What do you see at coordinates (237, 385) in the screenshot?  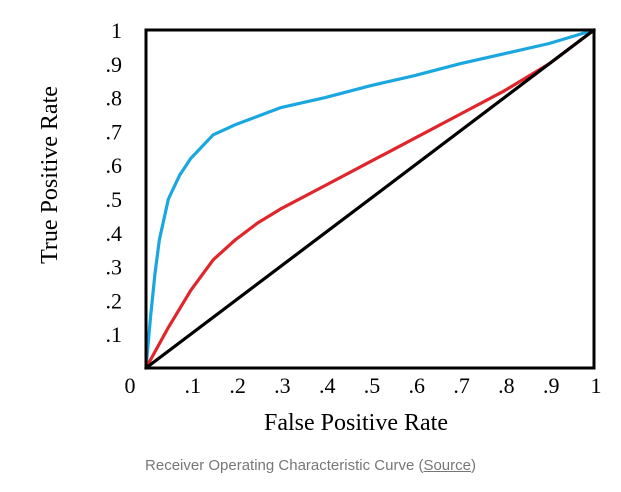 I see `x-tick-label: .2` at bounding box center [237, 385].